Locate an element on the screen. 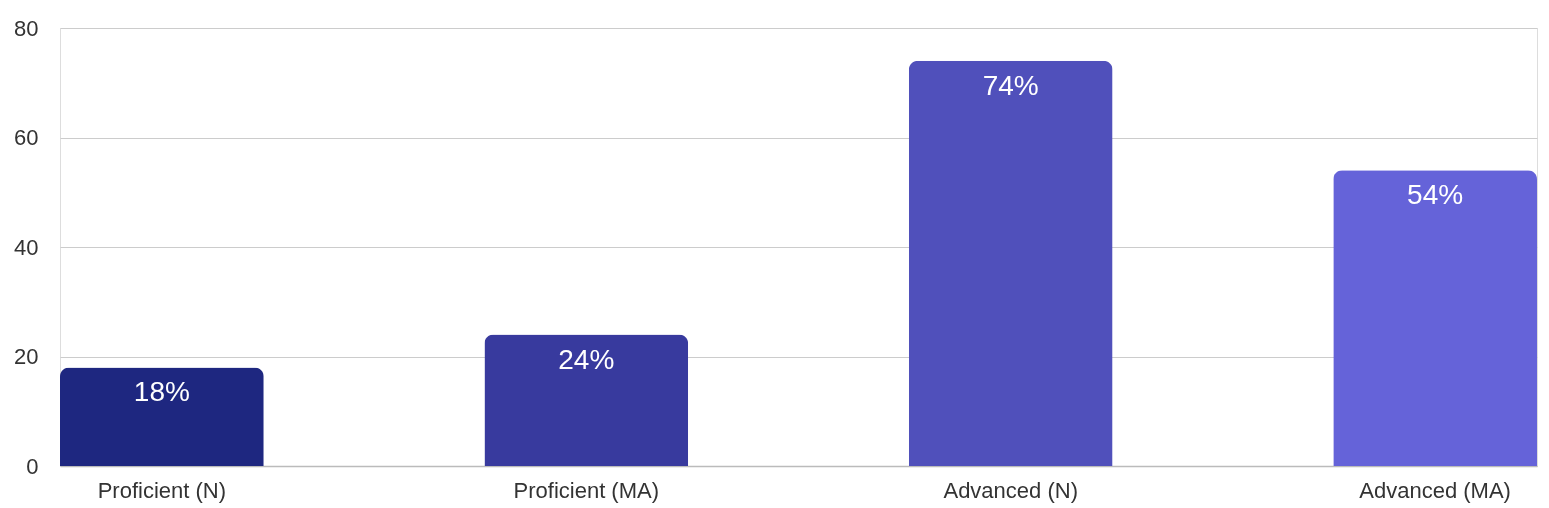 This screenshot has width=1549, height=508. y-tick-label: 80 is located at coordinates (26, 28).